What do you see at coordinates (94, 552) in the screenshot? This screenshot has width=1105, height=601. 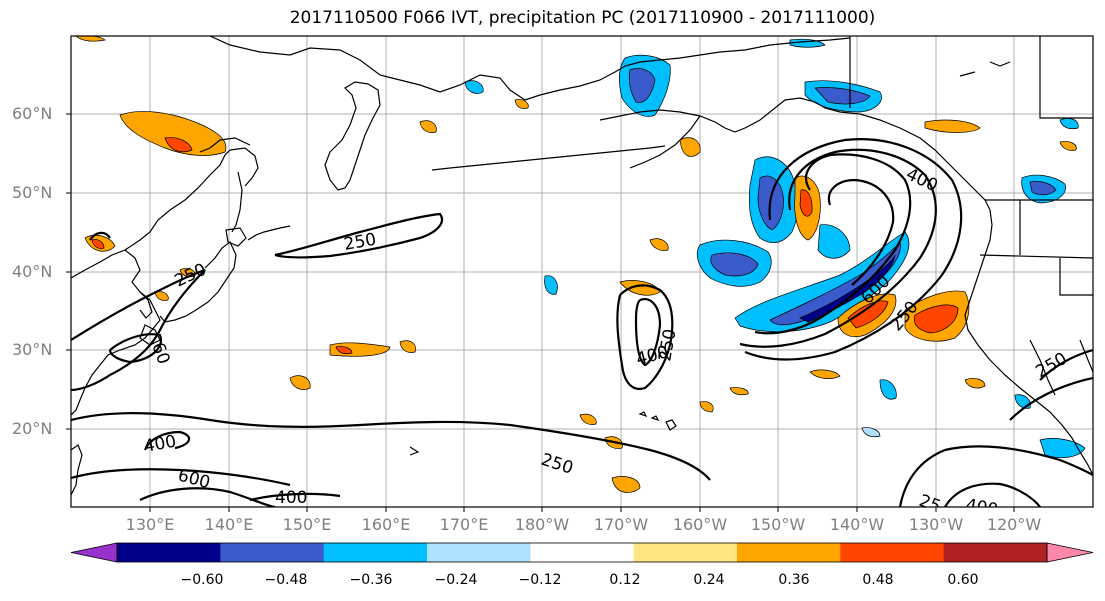 I see `colorbar-extend-low` at bounding box center [94, 552].